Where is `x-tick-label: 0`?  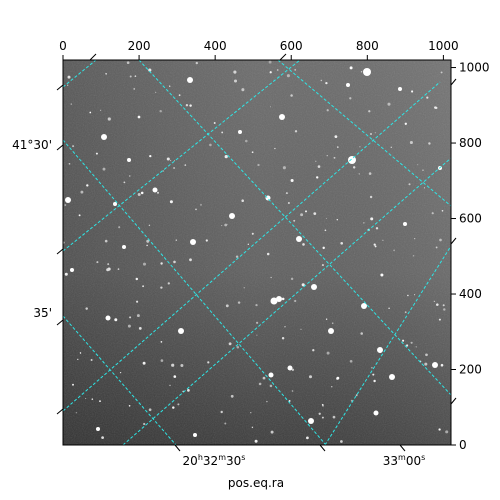 x-tick-label: 0 is located at coordinates (63, 46).